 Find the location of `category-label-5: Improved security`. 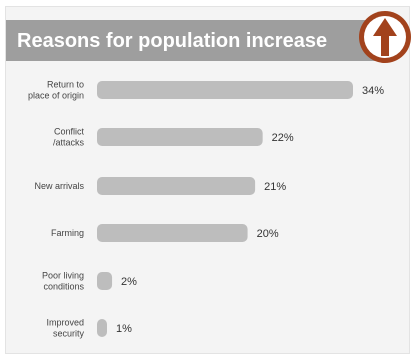

category-label-5: Improved security is located at coordinates (65, 328).